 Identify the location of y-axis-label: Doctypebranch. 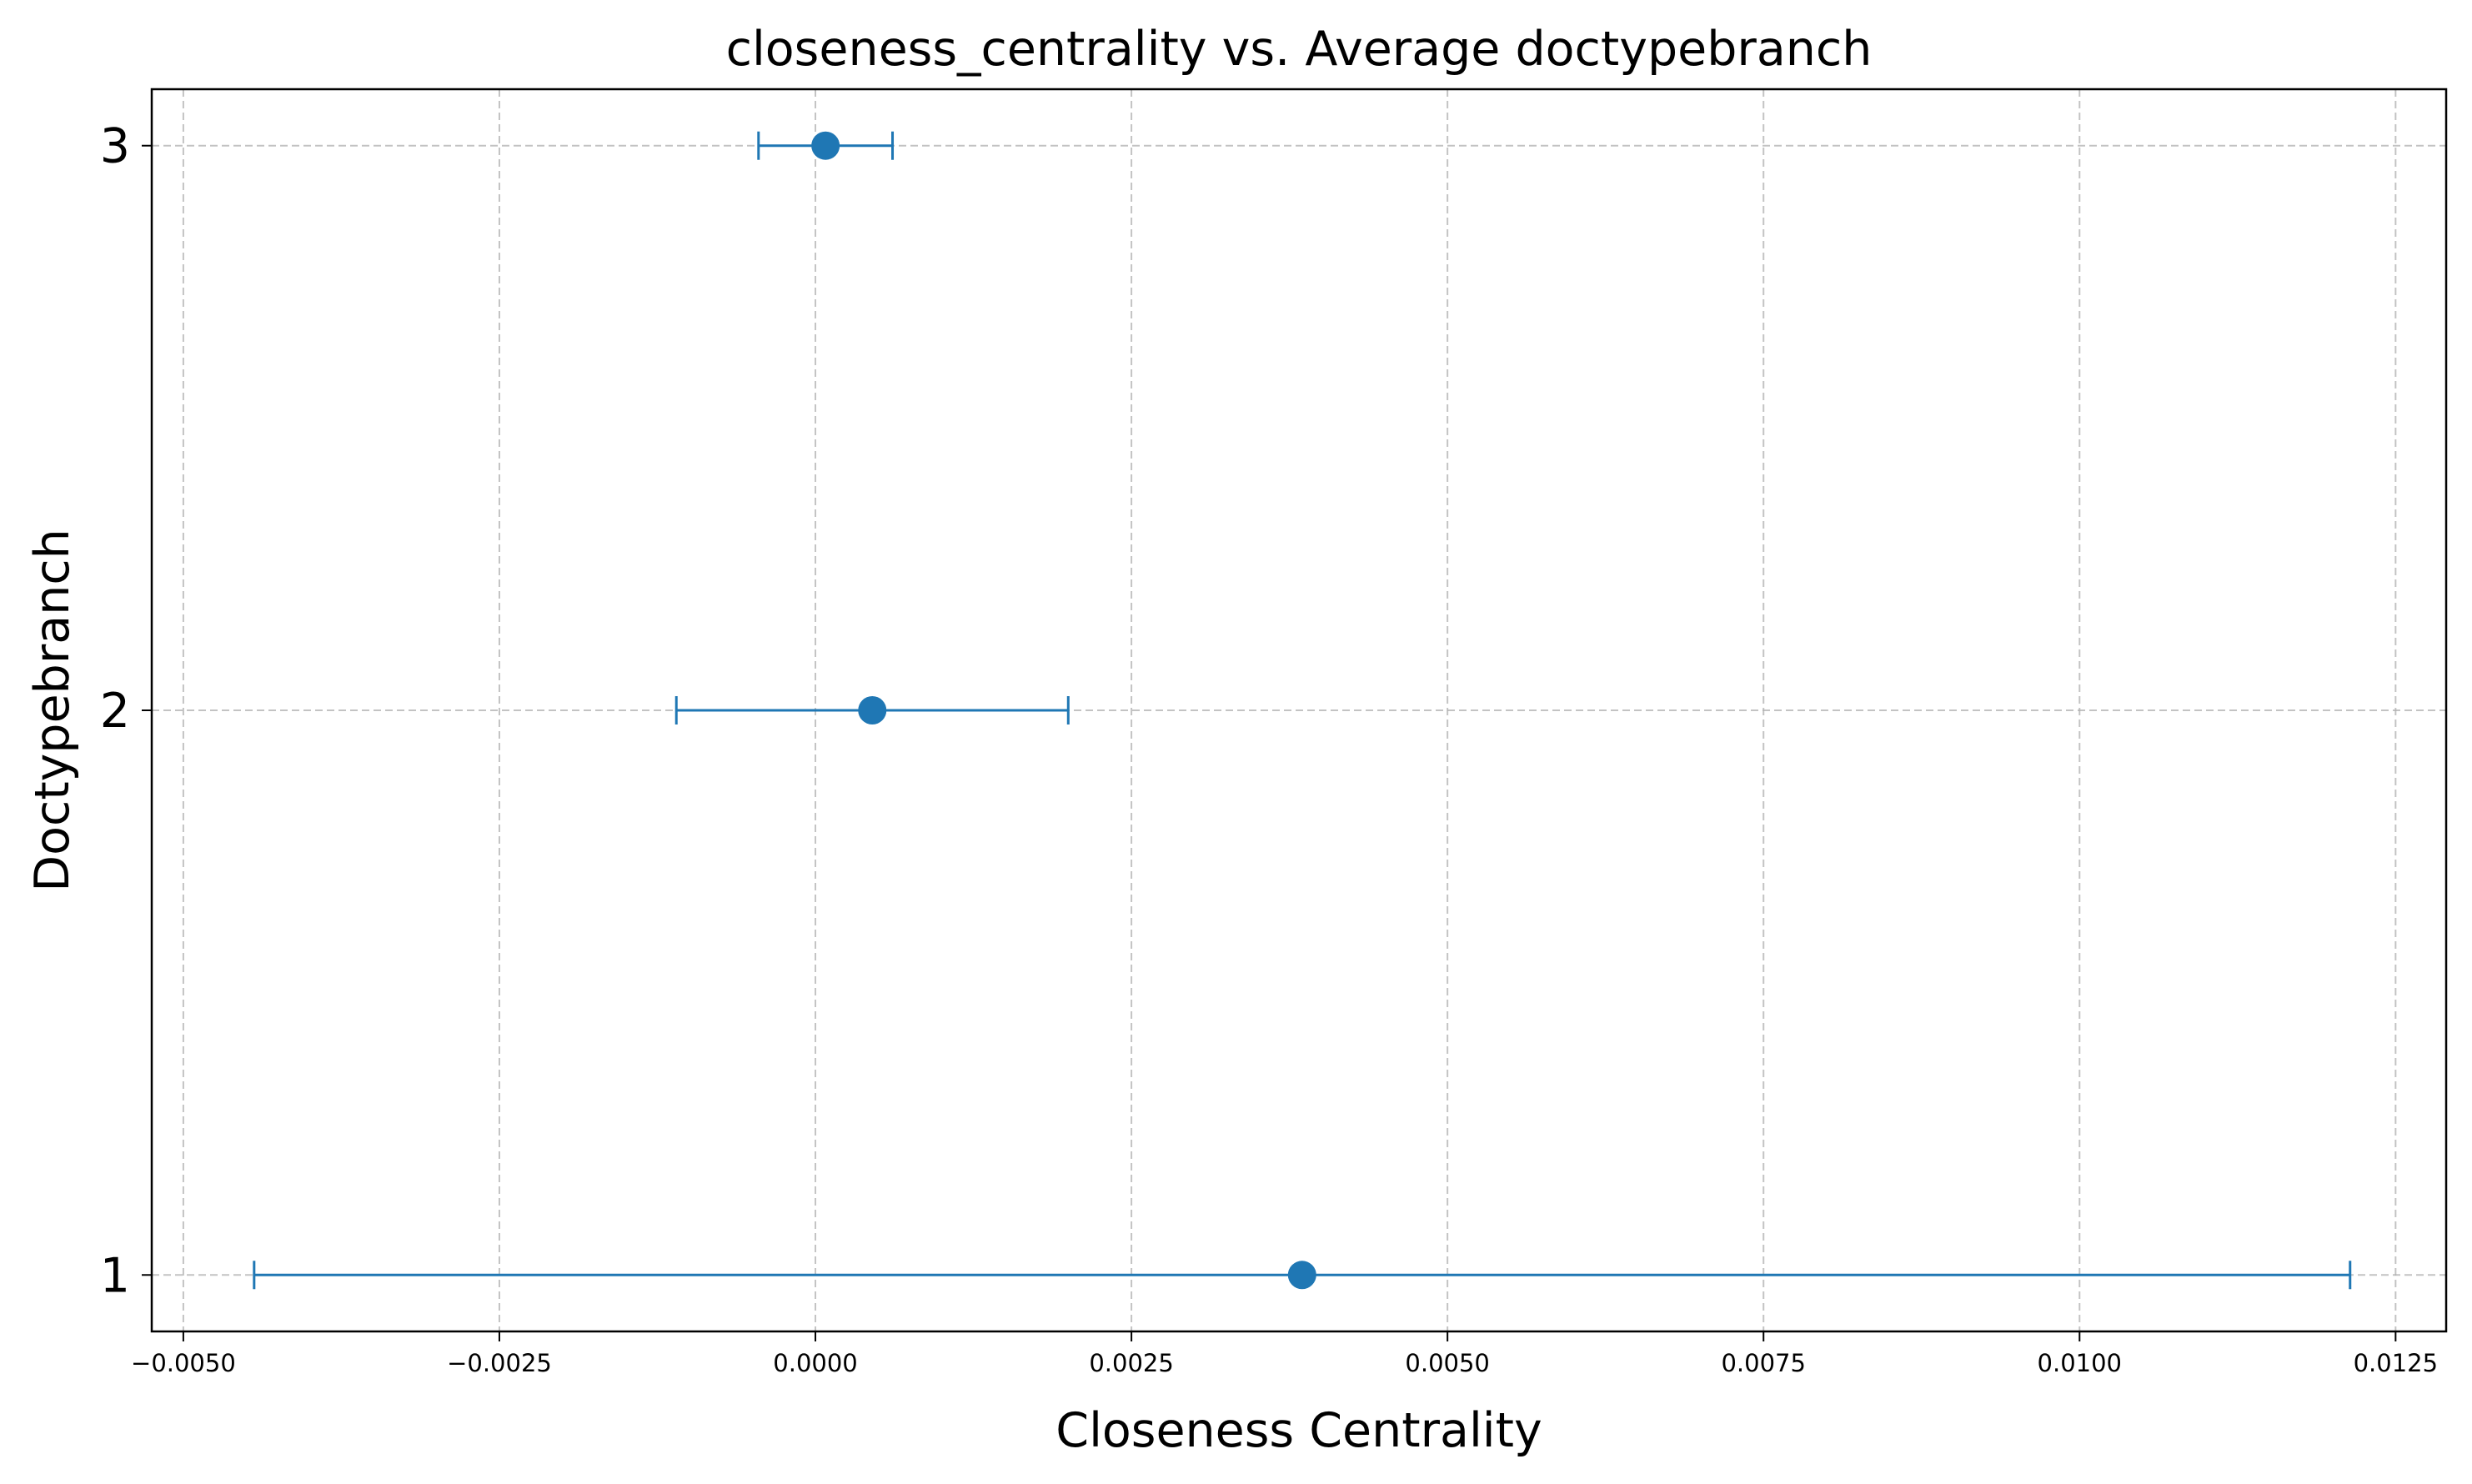
(52, 710).